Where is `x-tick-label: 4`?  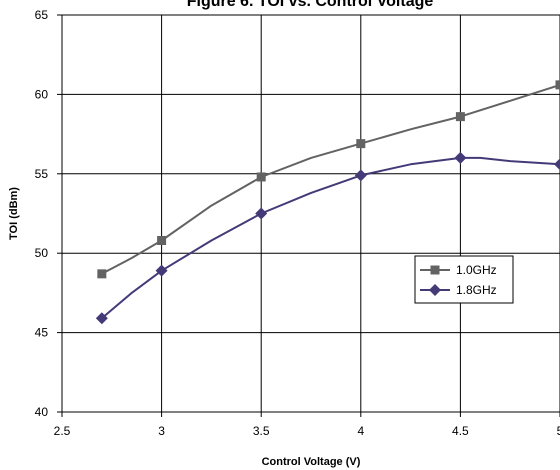 x-tick-label: 4 is located at coordinates (360, 431).